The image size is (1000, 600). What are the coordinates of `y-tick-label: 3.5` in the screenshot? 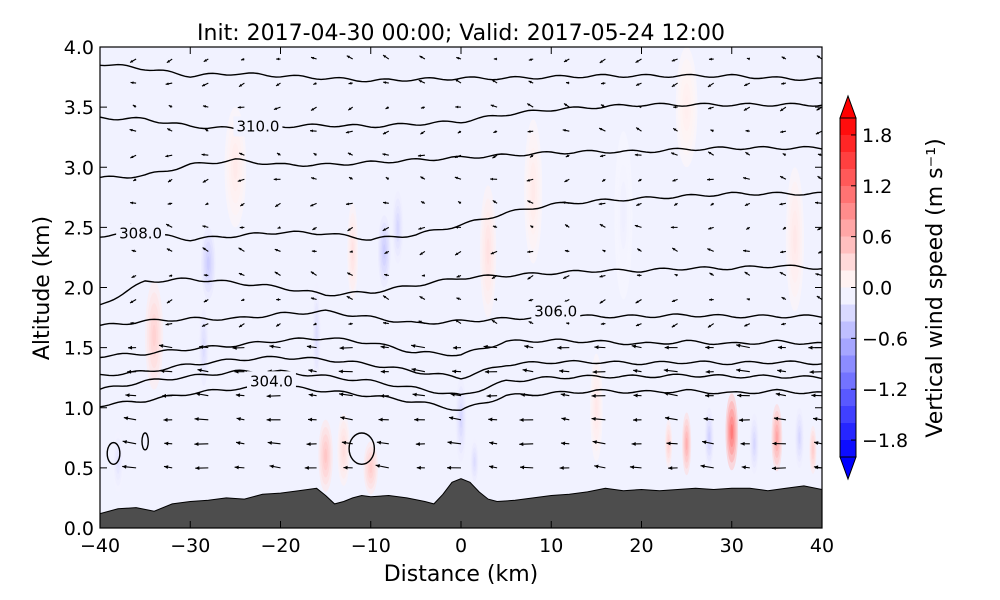 It's located at (79, 108).